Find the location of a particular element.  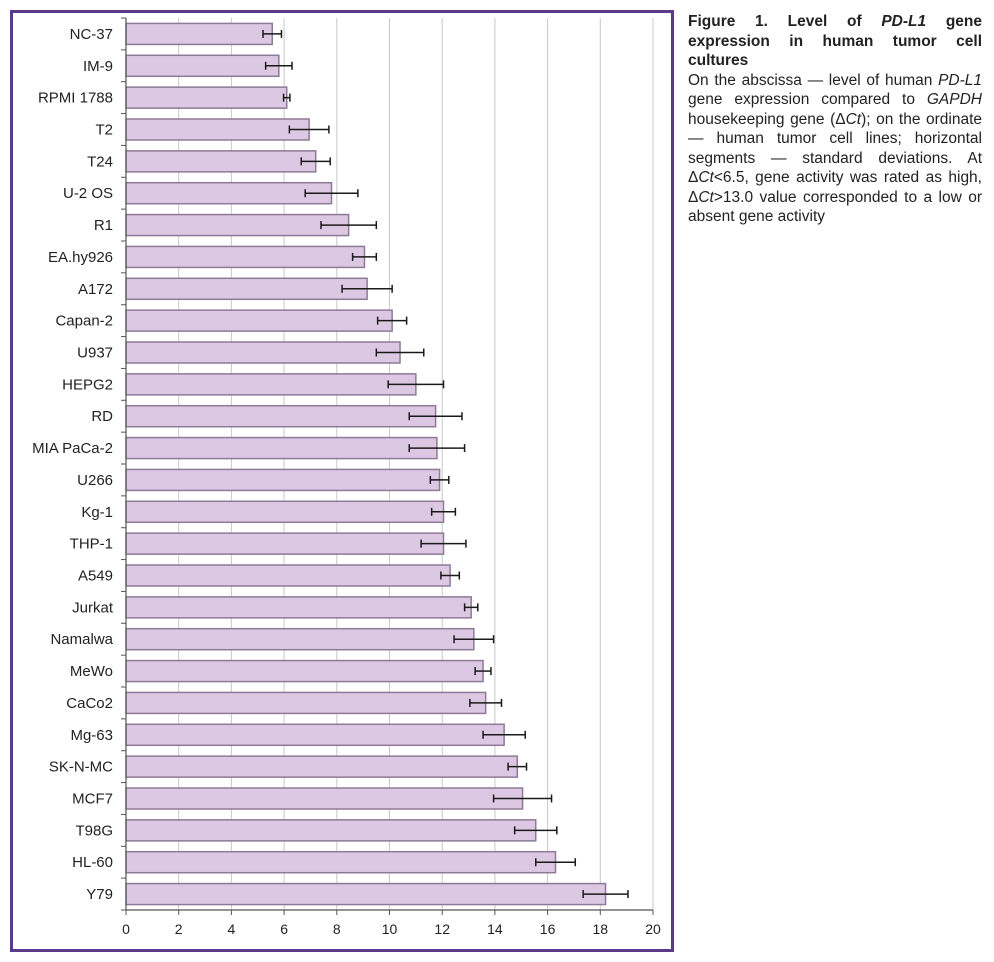

category-label: A549 is located at coordinates (95, 576).